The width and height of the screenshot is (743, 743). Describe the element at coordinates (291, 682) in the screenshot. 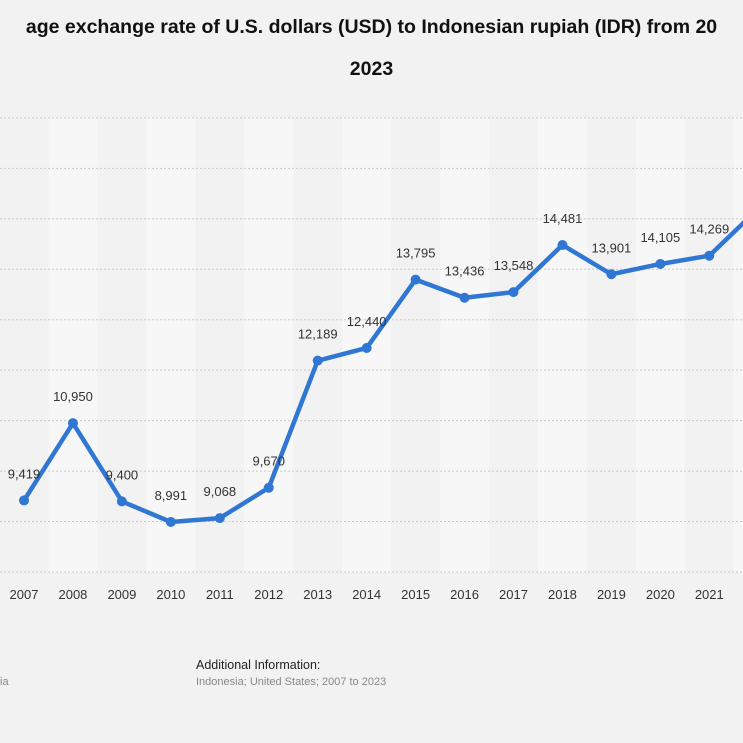

I see `additional-info-text: Indonesia; United States; 2007 to 2023` at that location.